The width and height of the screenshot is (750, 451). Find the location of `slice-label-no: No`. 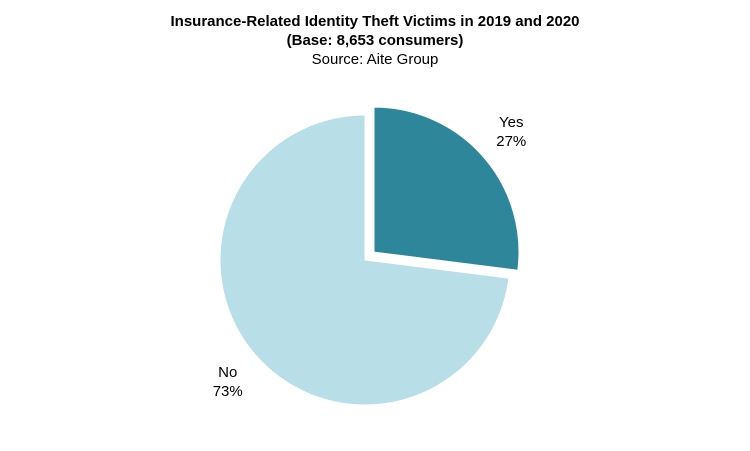

slice-label-no: No is located at coordinates (227, 372).